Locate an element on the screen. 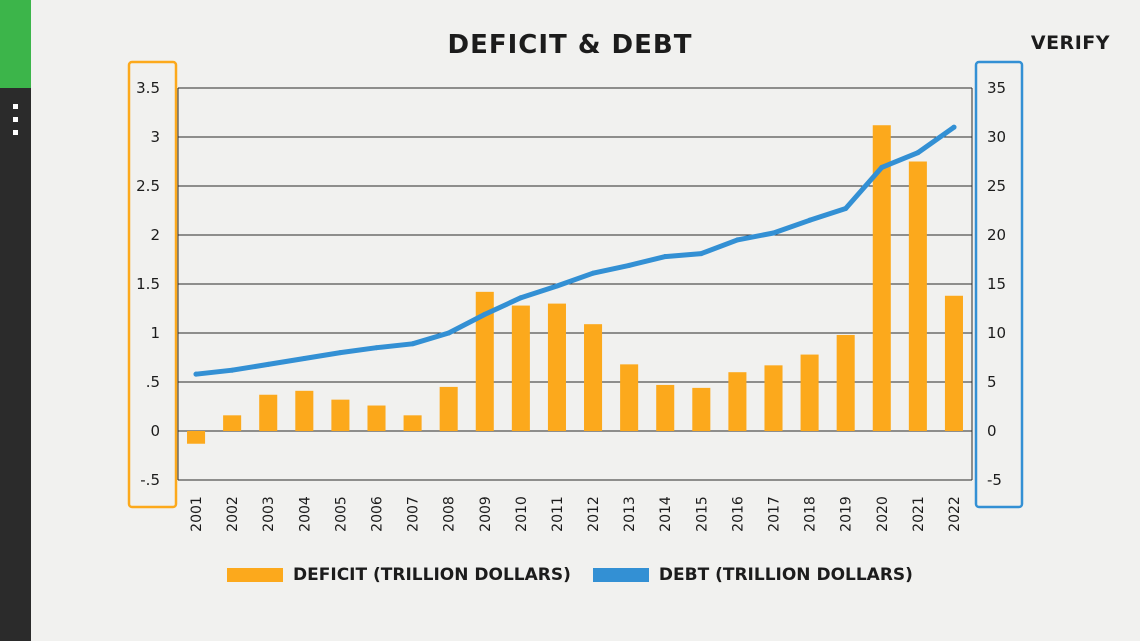  left-axis-frame is located at coordinates (152, 284).